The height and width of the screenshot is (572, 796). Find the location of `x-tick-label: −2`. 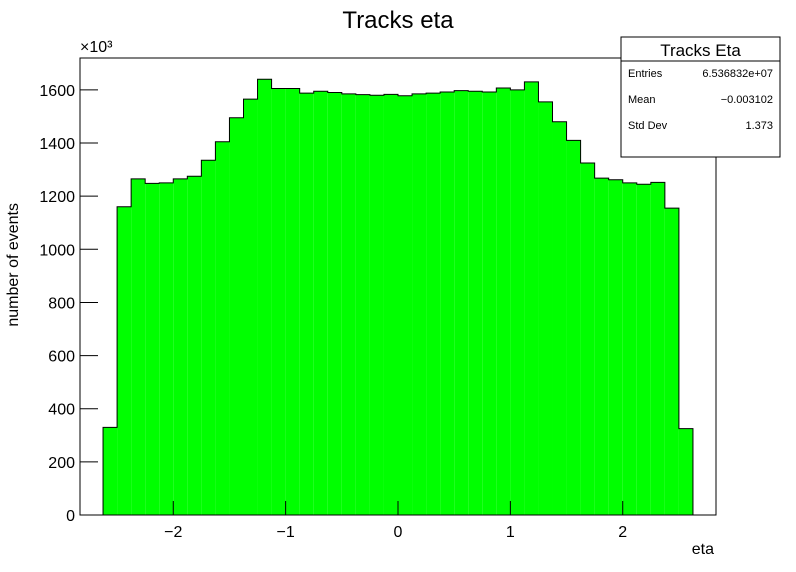

x-tick-label: −2 is located at coordinates (173, 532).